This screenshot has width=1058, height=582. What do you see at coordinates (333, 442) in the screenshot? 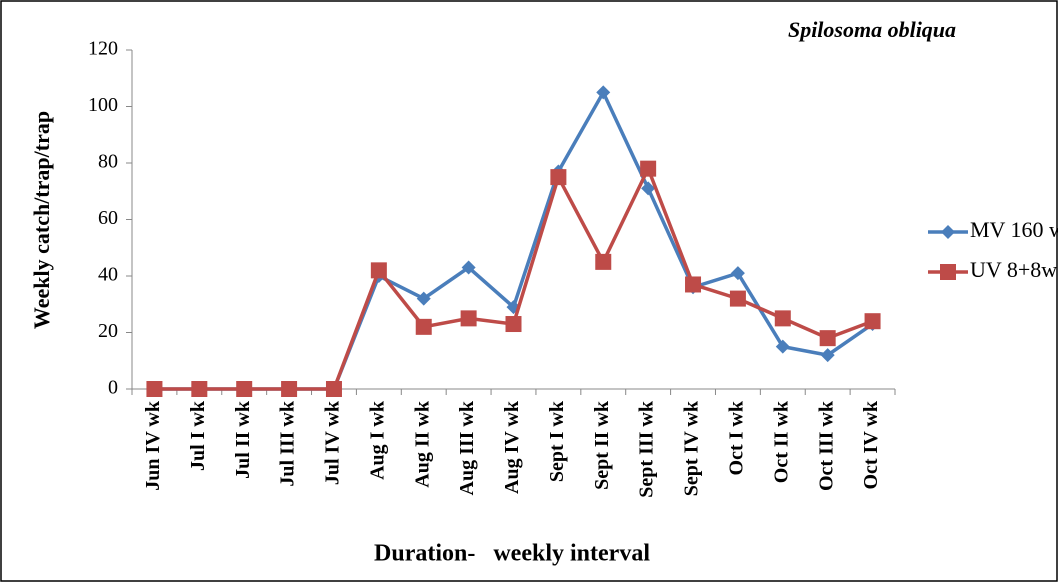
I see `x-tick-label: Jul IV wk` at bounding box center [333, 442].